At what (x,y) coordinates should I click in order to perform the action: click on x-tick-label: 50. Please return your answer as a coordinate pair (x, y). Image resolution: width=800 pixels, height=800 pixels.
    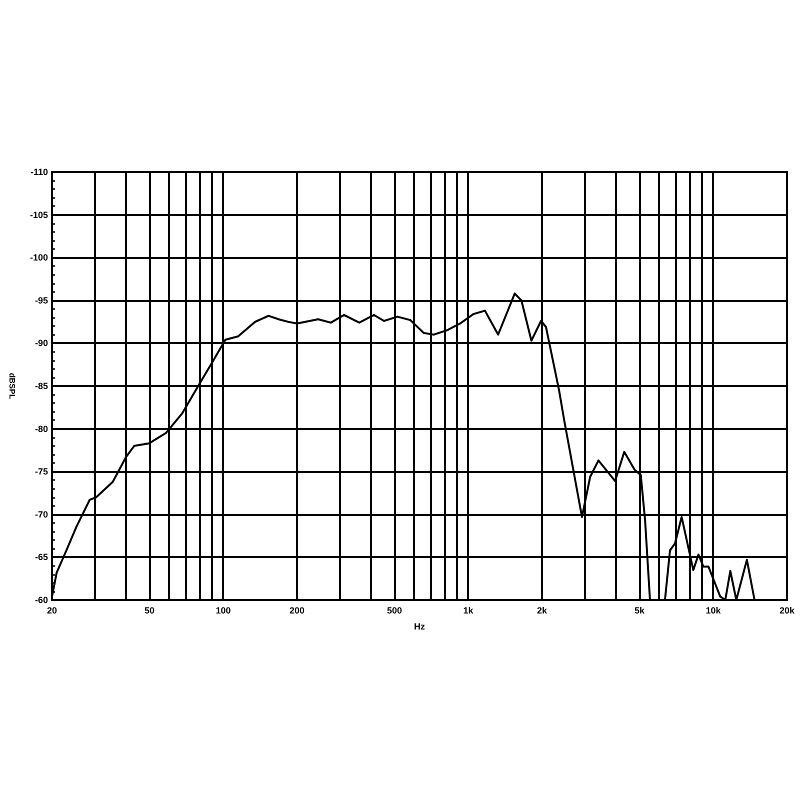
    Looking at the image, I should click on (149, 611).